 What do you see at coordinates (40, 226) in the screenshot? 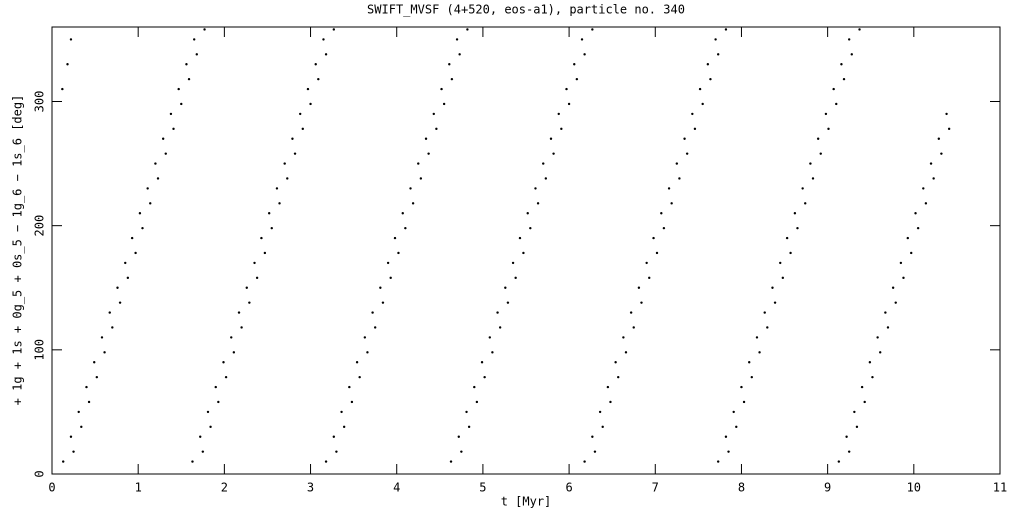
I see `y-tick-label: 200` at bounding box center [40, 226].